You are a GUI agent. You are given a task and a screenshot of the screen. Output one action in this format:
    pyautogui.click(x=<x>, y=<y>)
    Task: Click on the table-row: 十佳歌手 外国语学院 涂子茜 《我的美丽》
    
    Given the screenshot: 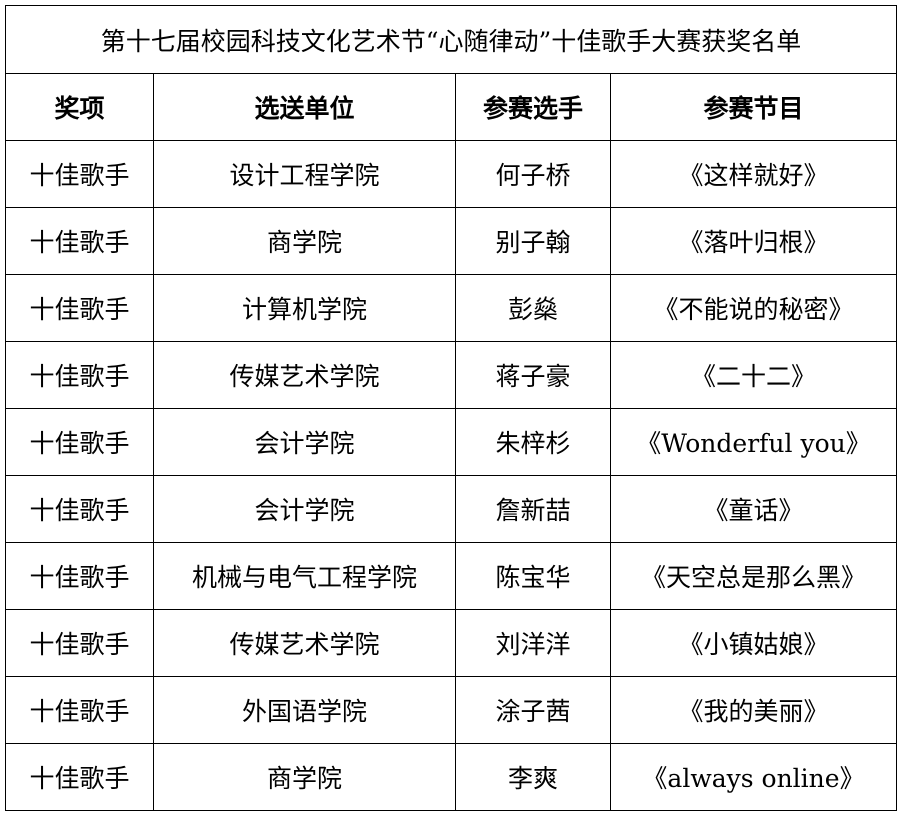 What is the action you would take?
    pyautogui.click(x=451, y=710)
    